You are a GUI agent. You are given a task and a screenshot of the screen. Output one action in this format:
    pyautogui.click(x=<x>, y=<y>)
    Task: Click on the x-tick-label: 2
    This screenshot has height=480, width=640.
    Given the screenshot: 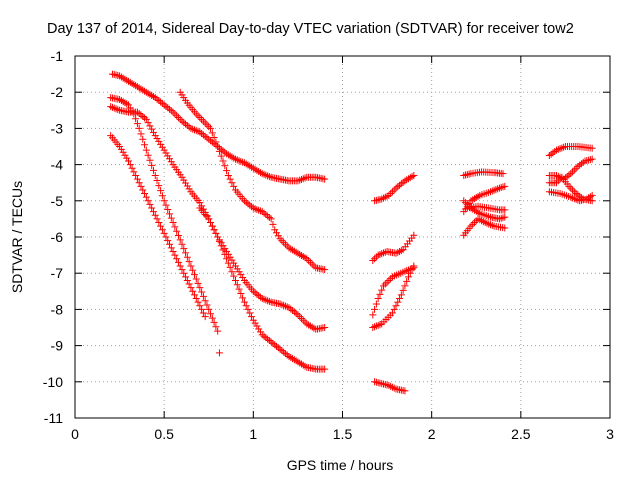 What is the action you would take?
    pyautogui.click(x=432, y=434)
    